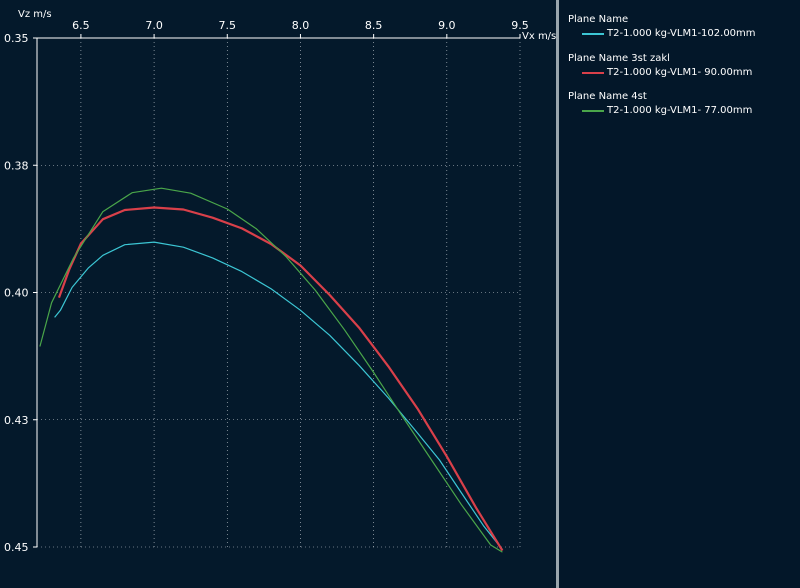  Describe the element at coordinates (619, 58) in the screenshot. I see `legend-group-name: Plane Name 3st zakl` at that location.